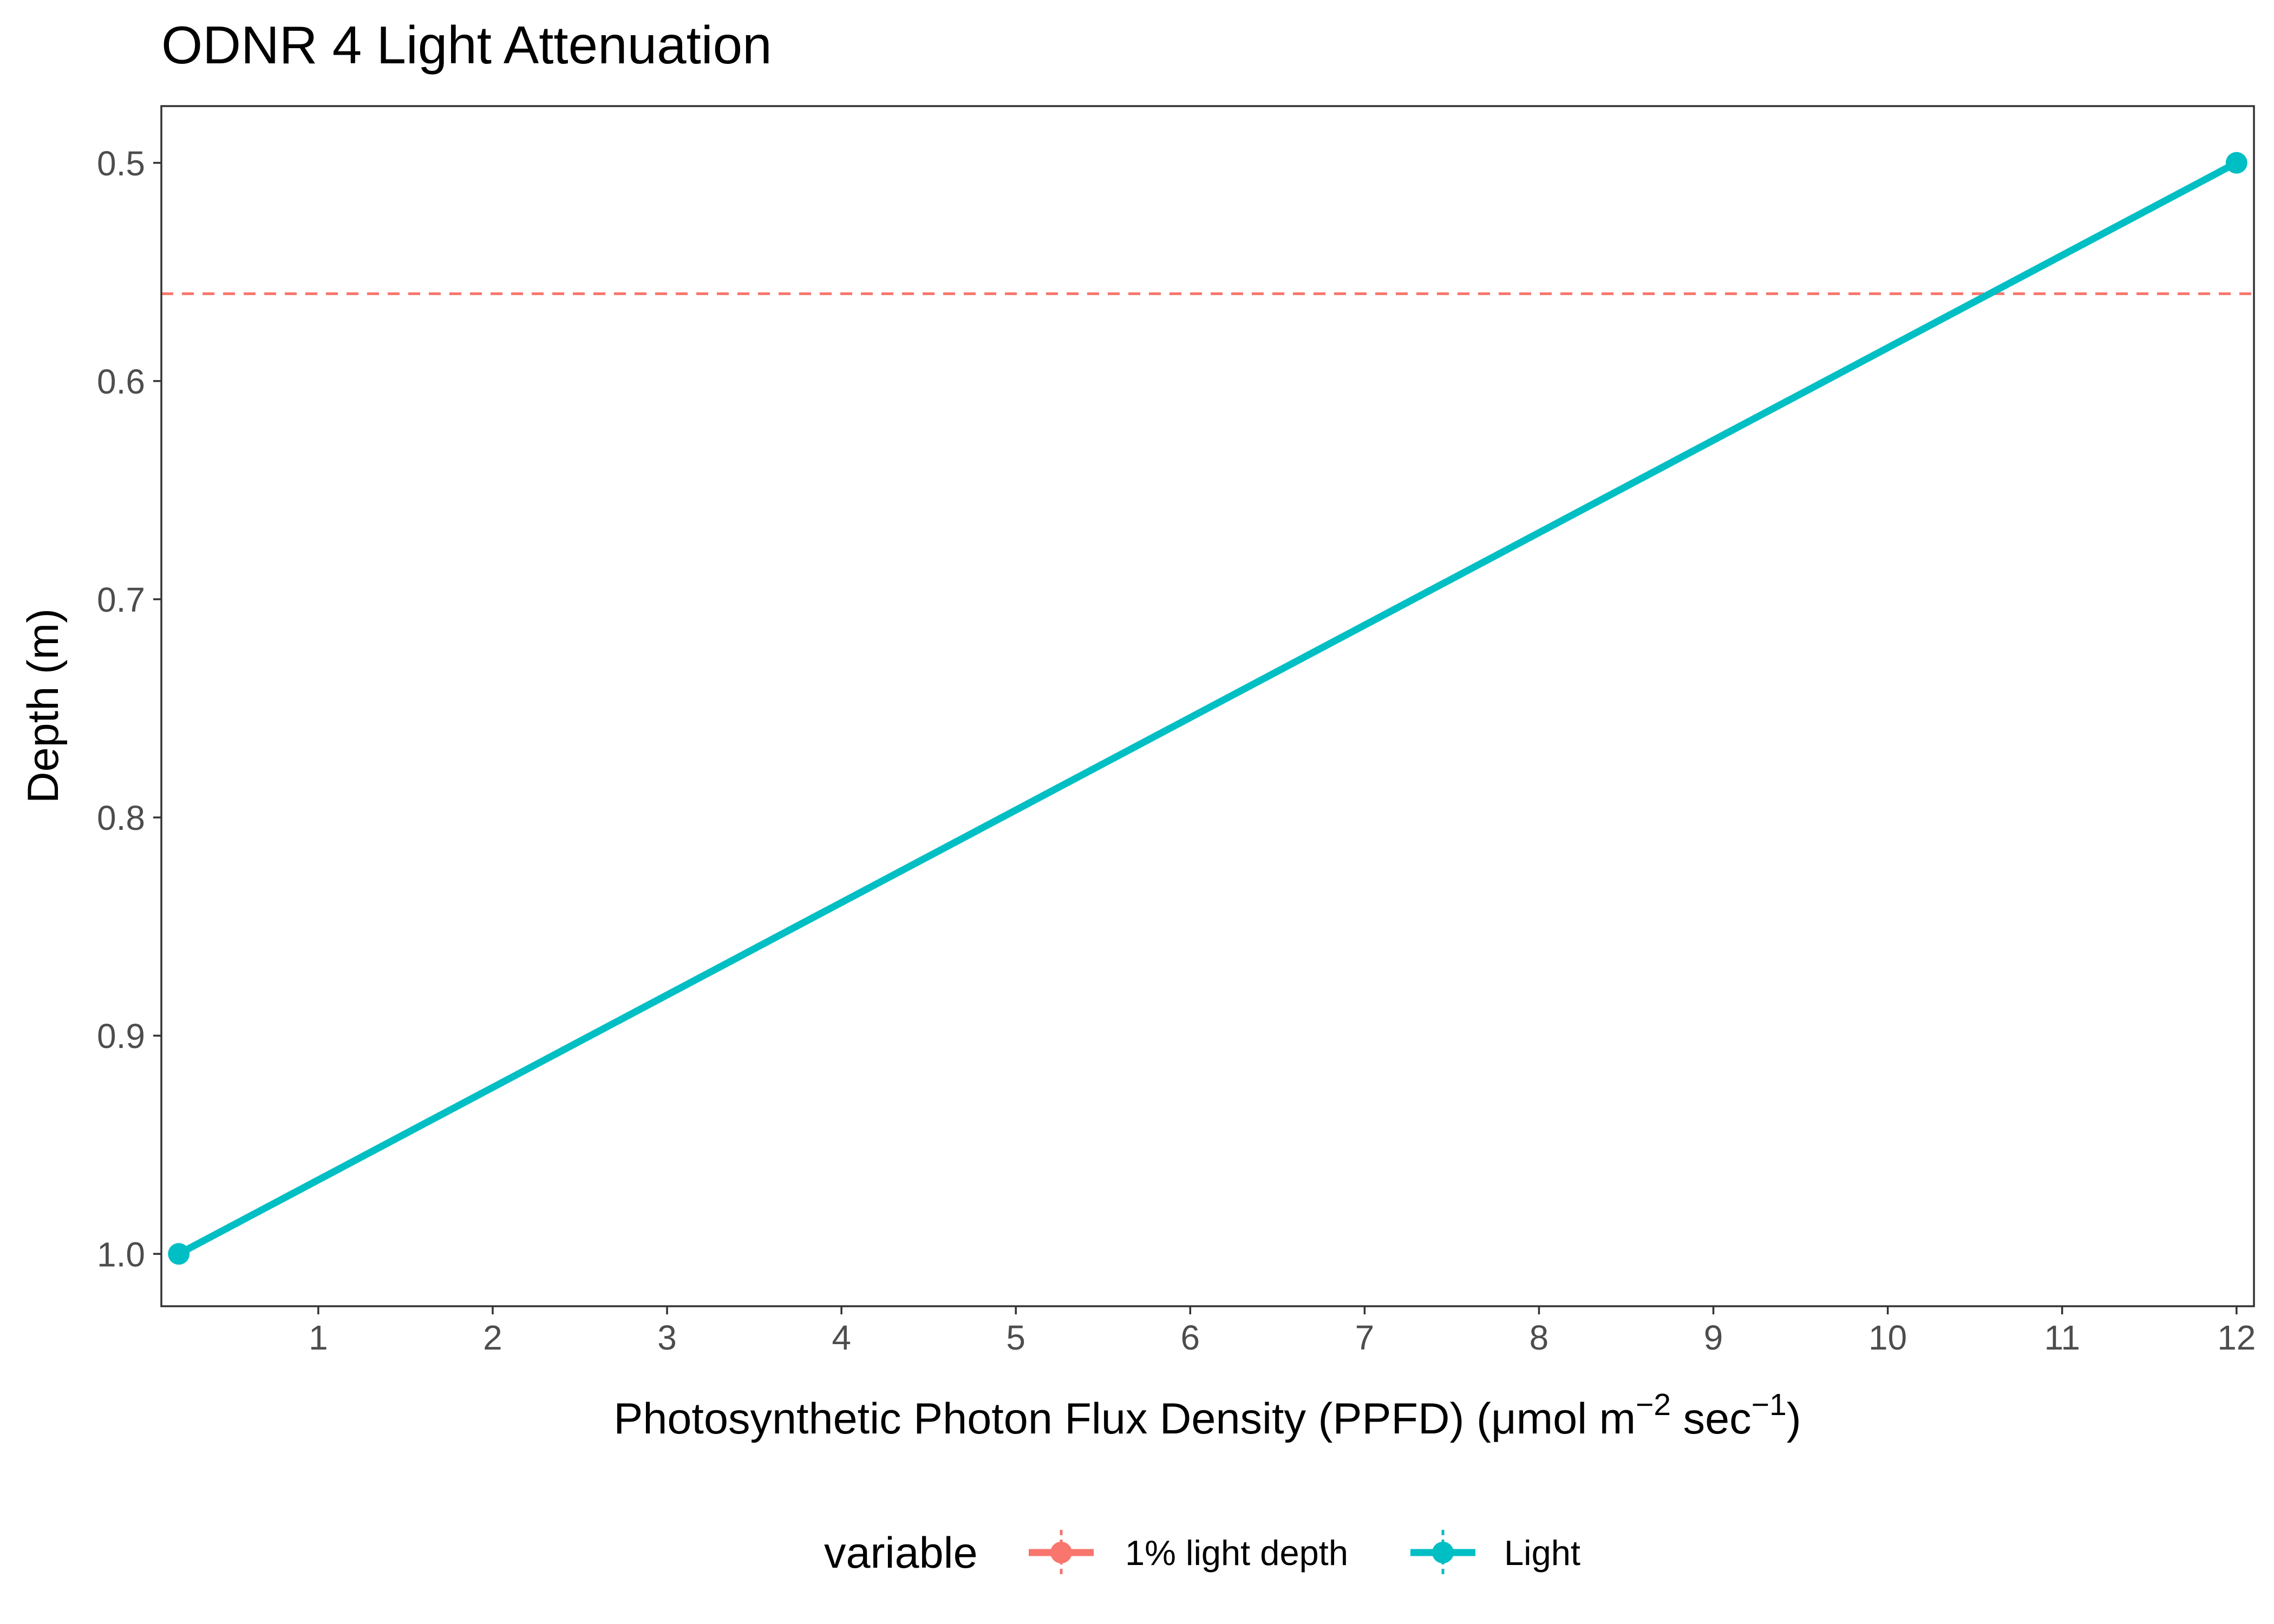 This screenshot has width=2274, height=1624. Describe the element at coordinates (129, 709) in the screenshot. I see `y-axis: 0.5 0.6 0.7 0.8 0.9 1.0` at that location.